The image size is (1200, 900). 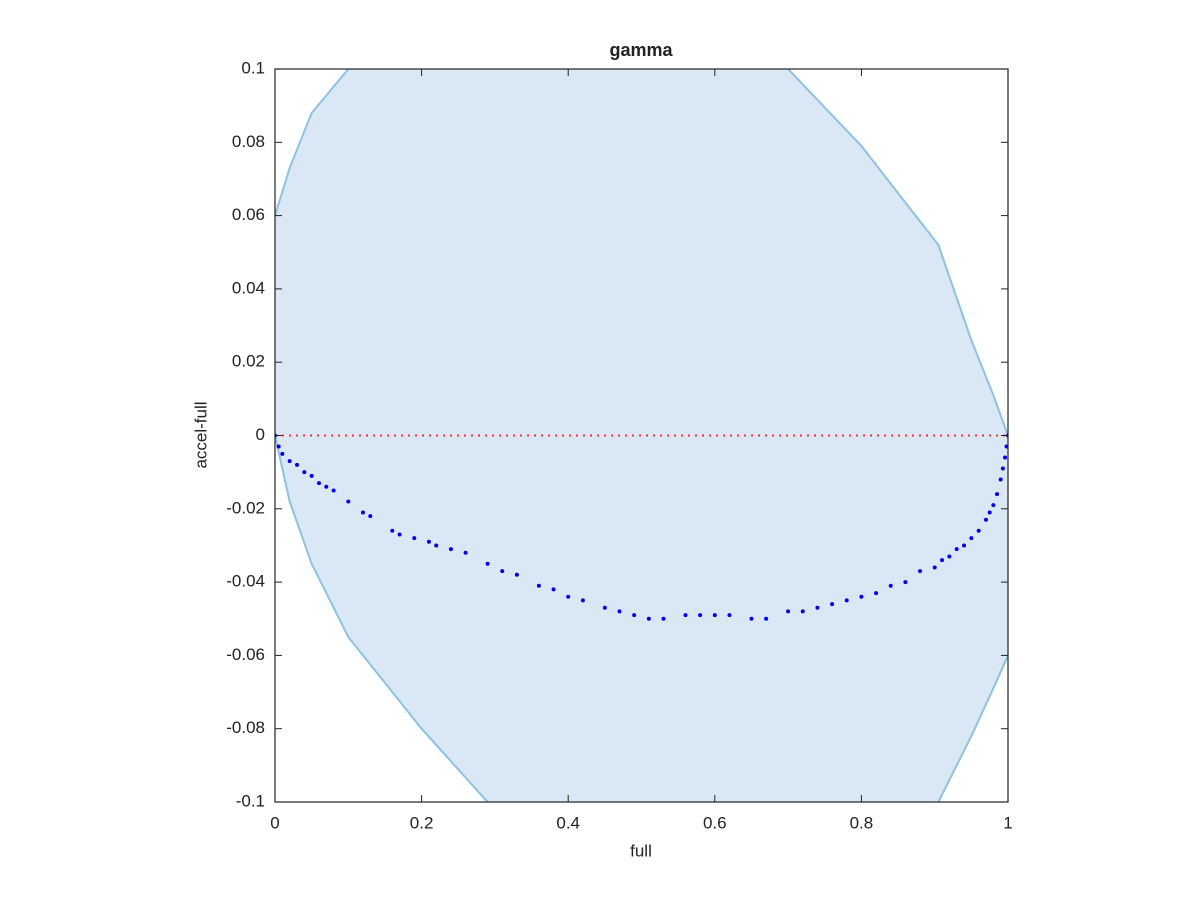 What do you see at coordinates (862, 822) in the screenshot?
I see `x-tick-label: 0.8` at bounding box center [862, 822].